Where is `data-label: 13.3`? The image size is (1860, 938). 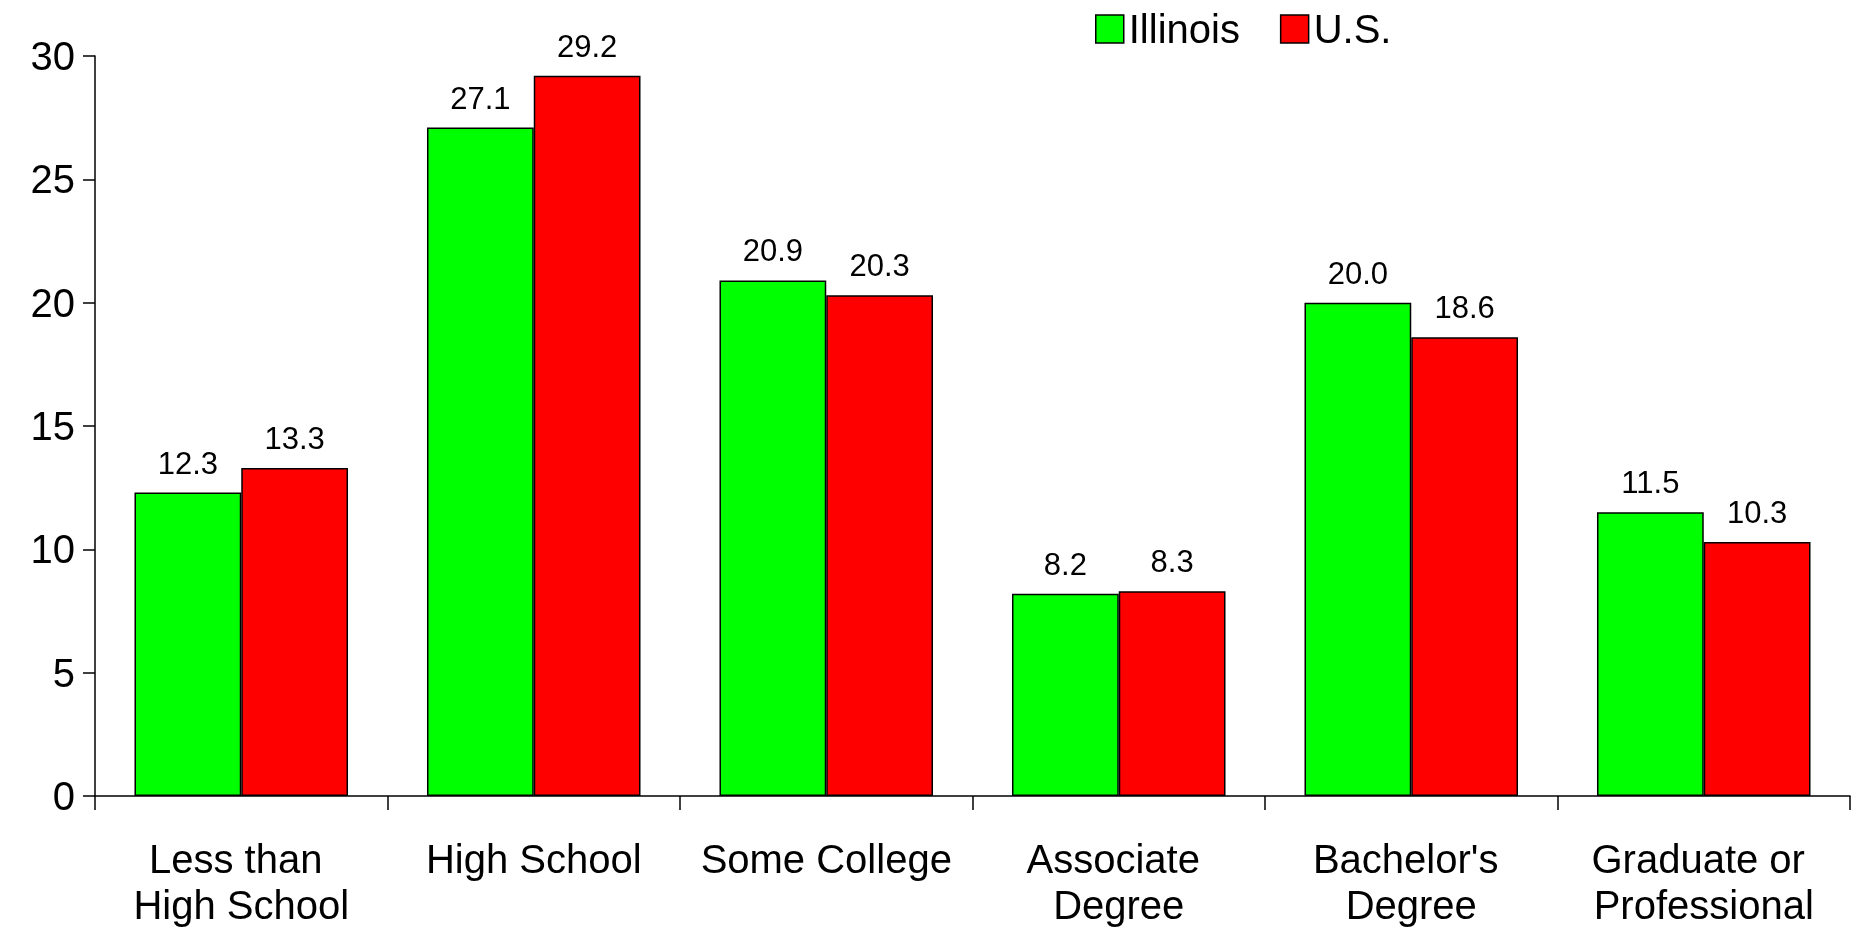 data-label: 13.3 is located at coordinates (294, 438).